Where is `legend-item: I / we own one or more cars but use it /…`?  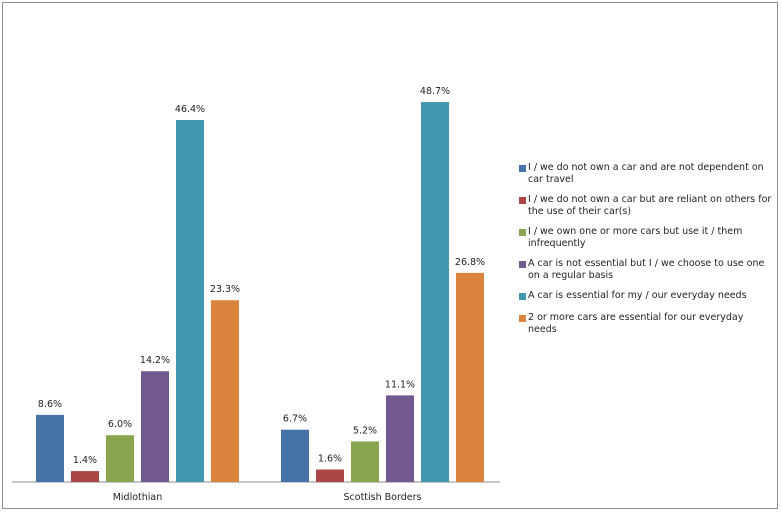
legend-item: I / we own one or more cars but use it /… is located at coordinates (647, 238).